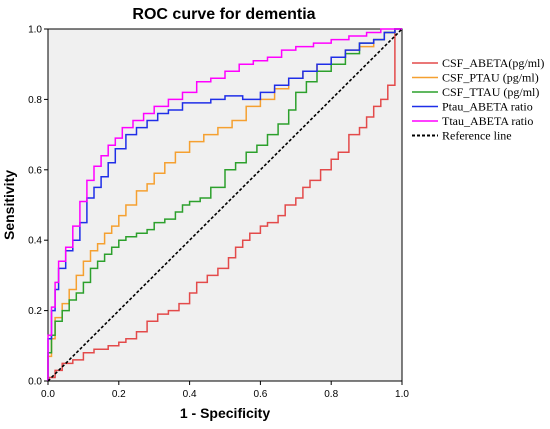 This screenshot has height=429, width=550. Describe the element at coordinates (9, 205) in the screenshot. I see `y-axis-label: Sensitivity` at that location.